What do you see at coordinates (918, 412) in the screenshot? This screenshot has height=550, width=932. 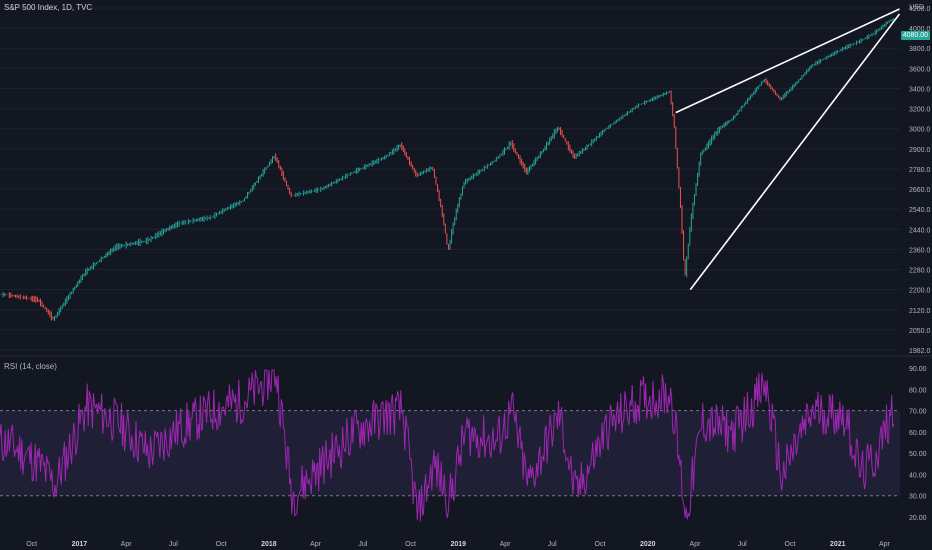 I see `rsi-tick-label: 70.00` at bounding box center [918, 412].